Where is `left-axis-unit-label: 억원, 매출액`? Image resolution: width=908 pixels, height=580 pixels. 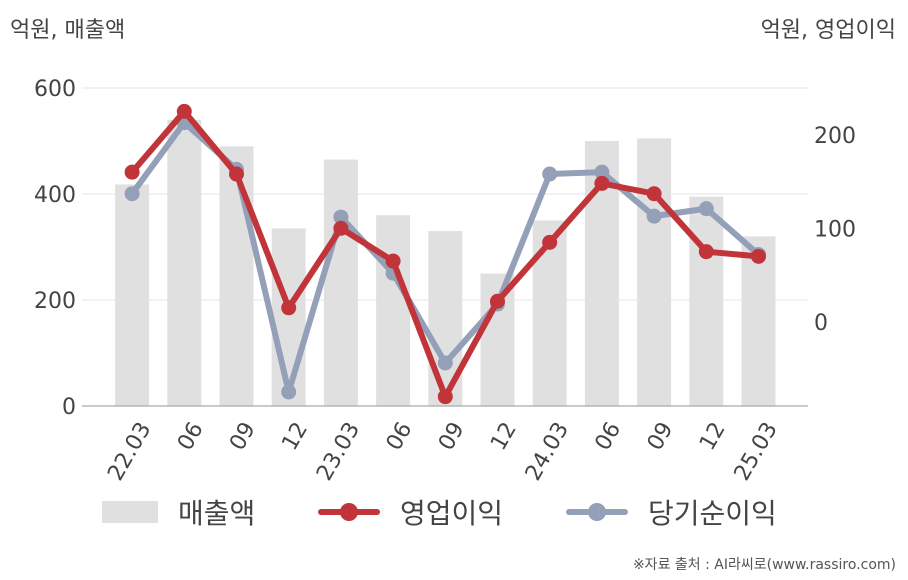
left-axis-unit-label: 억원, 매출액 is located at coordinates (68, 30).